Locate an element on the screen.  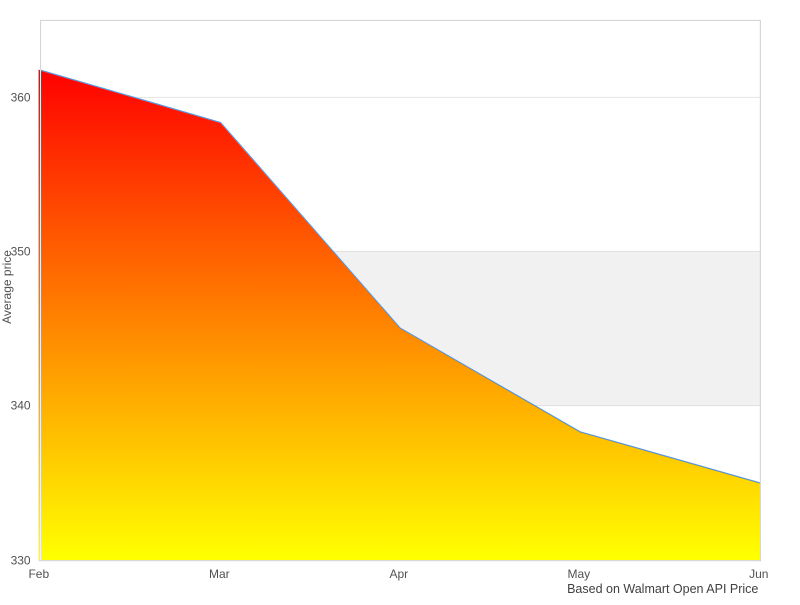
svg-text: Jun is located at coordinates (758, 574).